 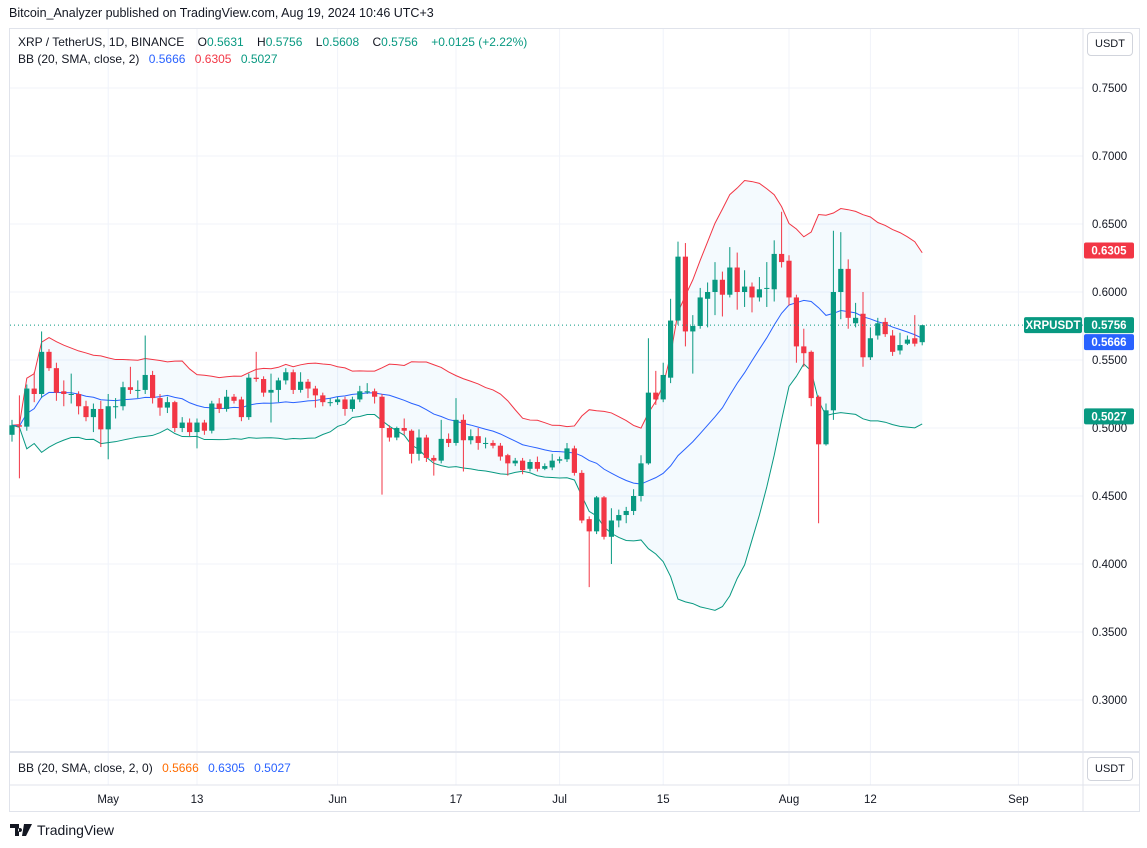 I want to click on branding-text: TradingView, so click(x=76, y=830).